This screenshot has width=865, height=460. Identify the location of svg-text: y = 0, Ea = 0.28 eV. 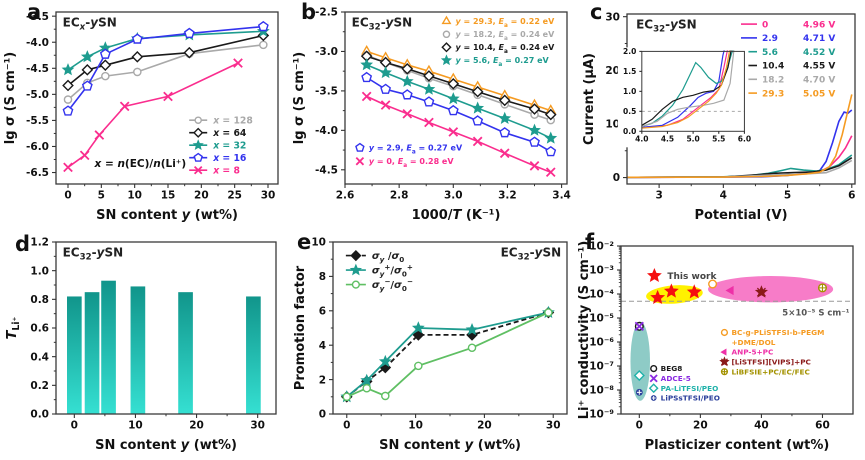
(411, 163).